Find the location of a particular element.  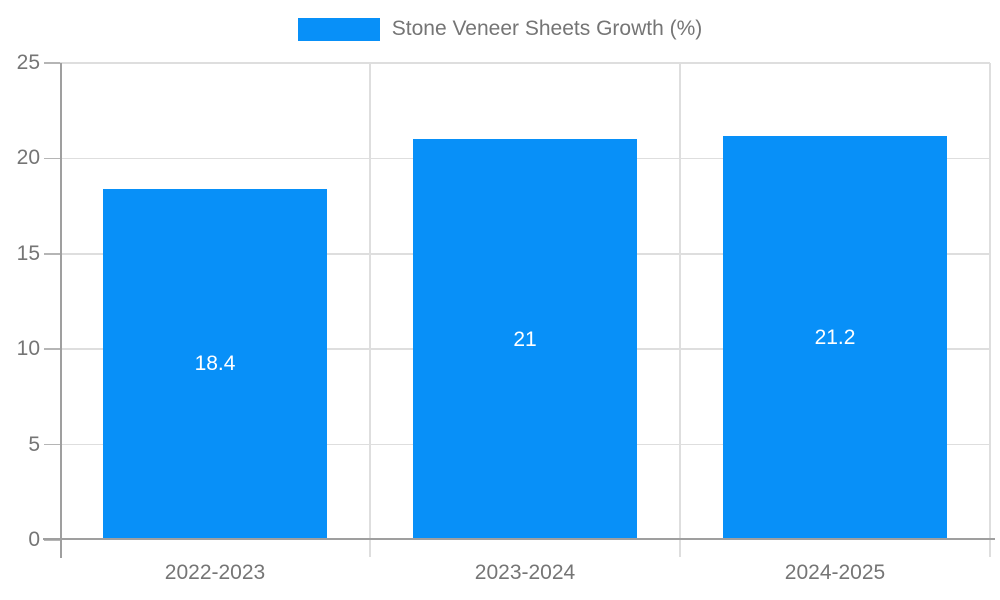

bar-value-label: 21.2 is located at coordinates (835, 337).